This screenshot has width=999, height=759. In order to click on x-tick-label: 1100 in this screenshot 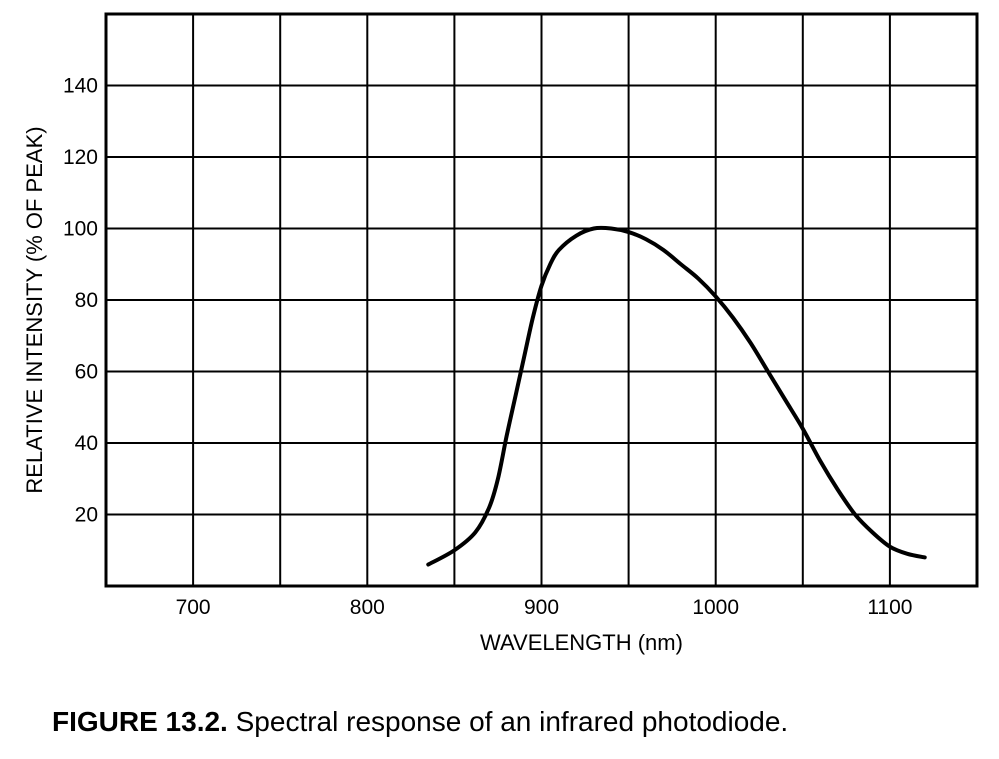, I will do `click(889, 607)`.